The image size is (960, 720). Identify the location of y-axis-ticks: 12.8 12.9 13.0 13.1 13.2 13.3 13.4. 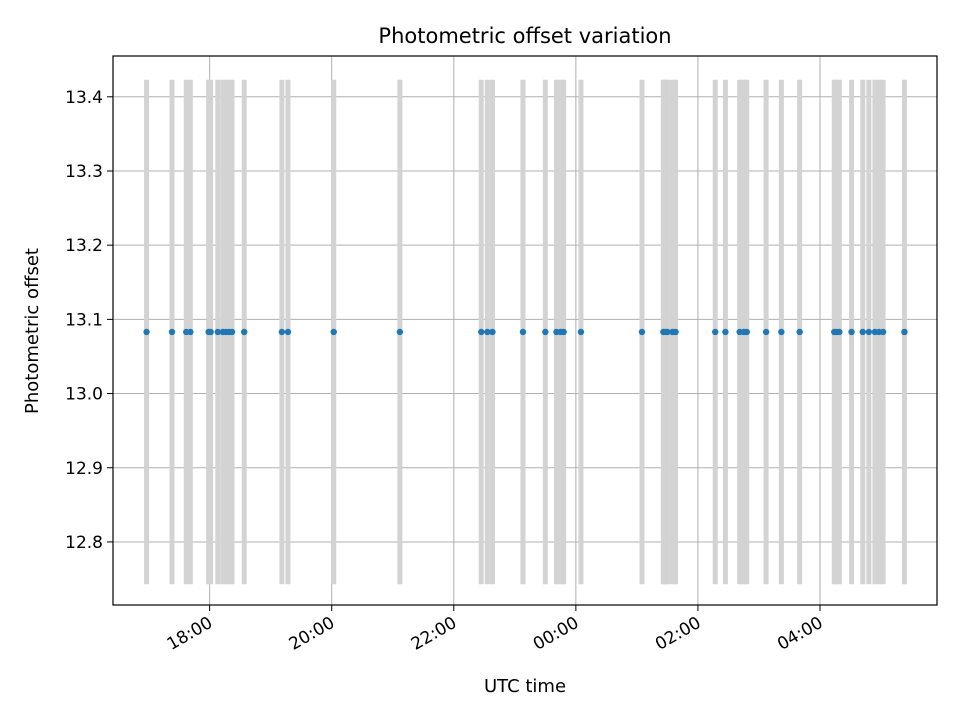
(89, 320).